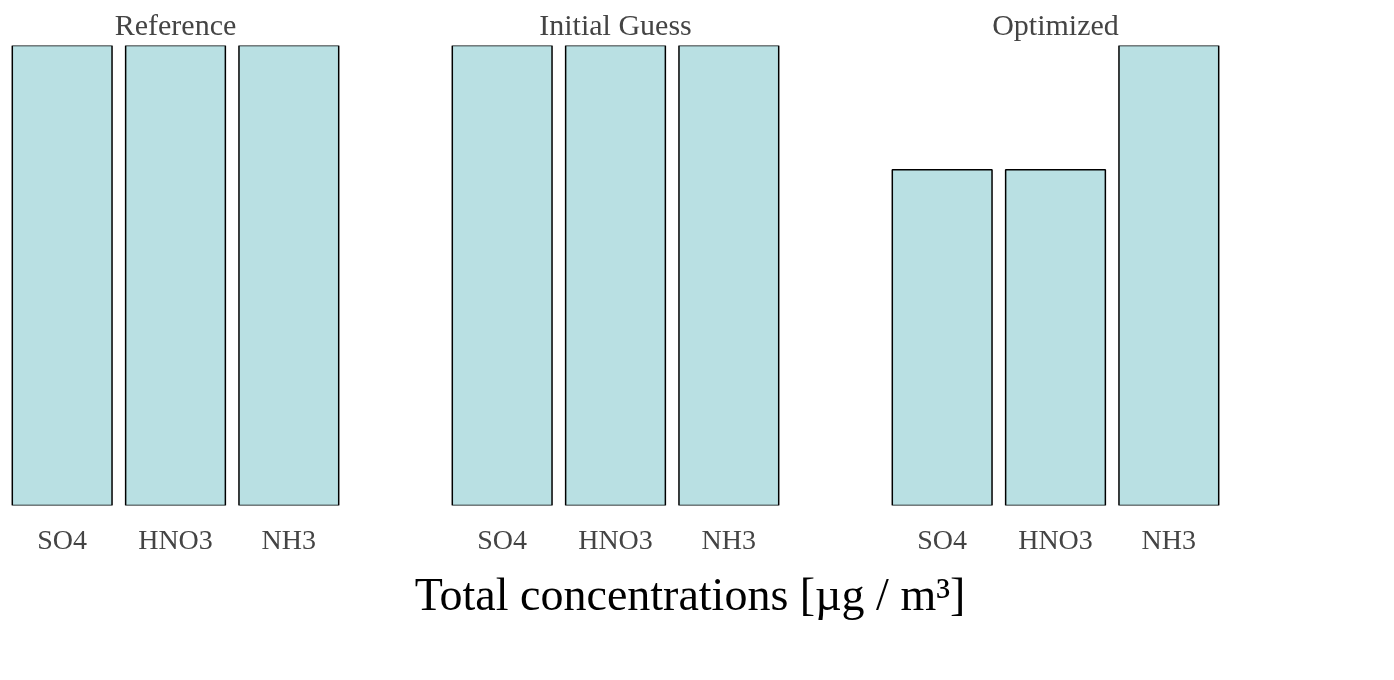  I want to click on x-axis-title: Total concentrations [µg / m³], so click(690, 595).